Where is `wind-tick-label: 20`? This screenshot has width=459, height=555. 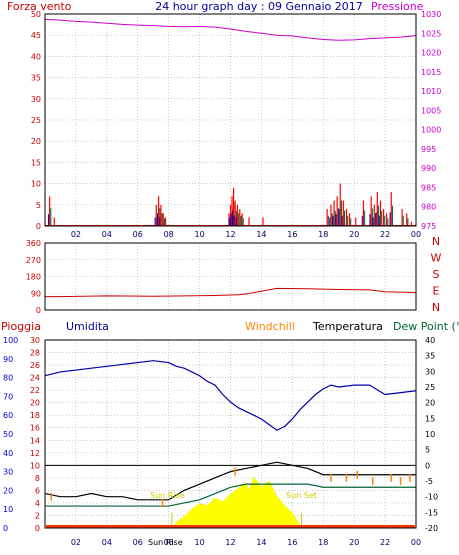 wind-tick-label: 20 is located at coordinates (36, 141).